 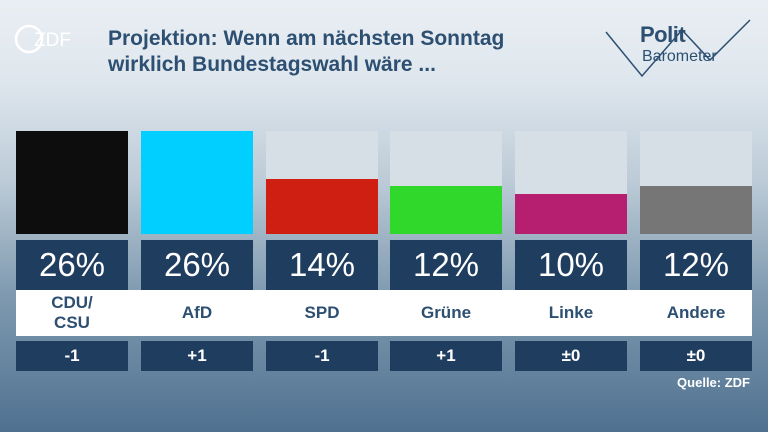 What do you see at coordinates (197, 312) in the screenshot?
I see `category-label: AfD` at bounding box center [197, 312].